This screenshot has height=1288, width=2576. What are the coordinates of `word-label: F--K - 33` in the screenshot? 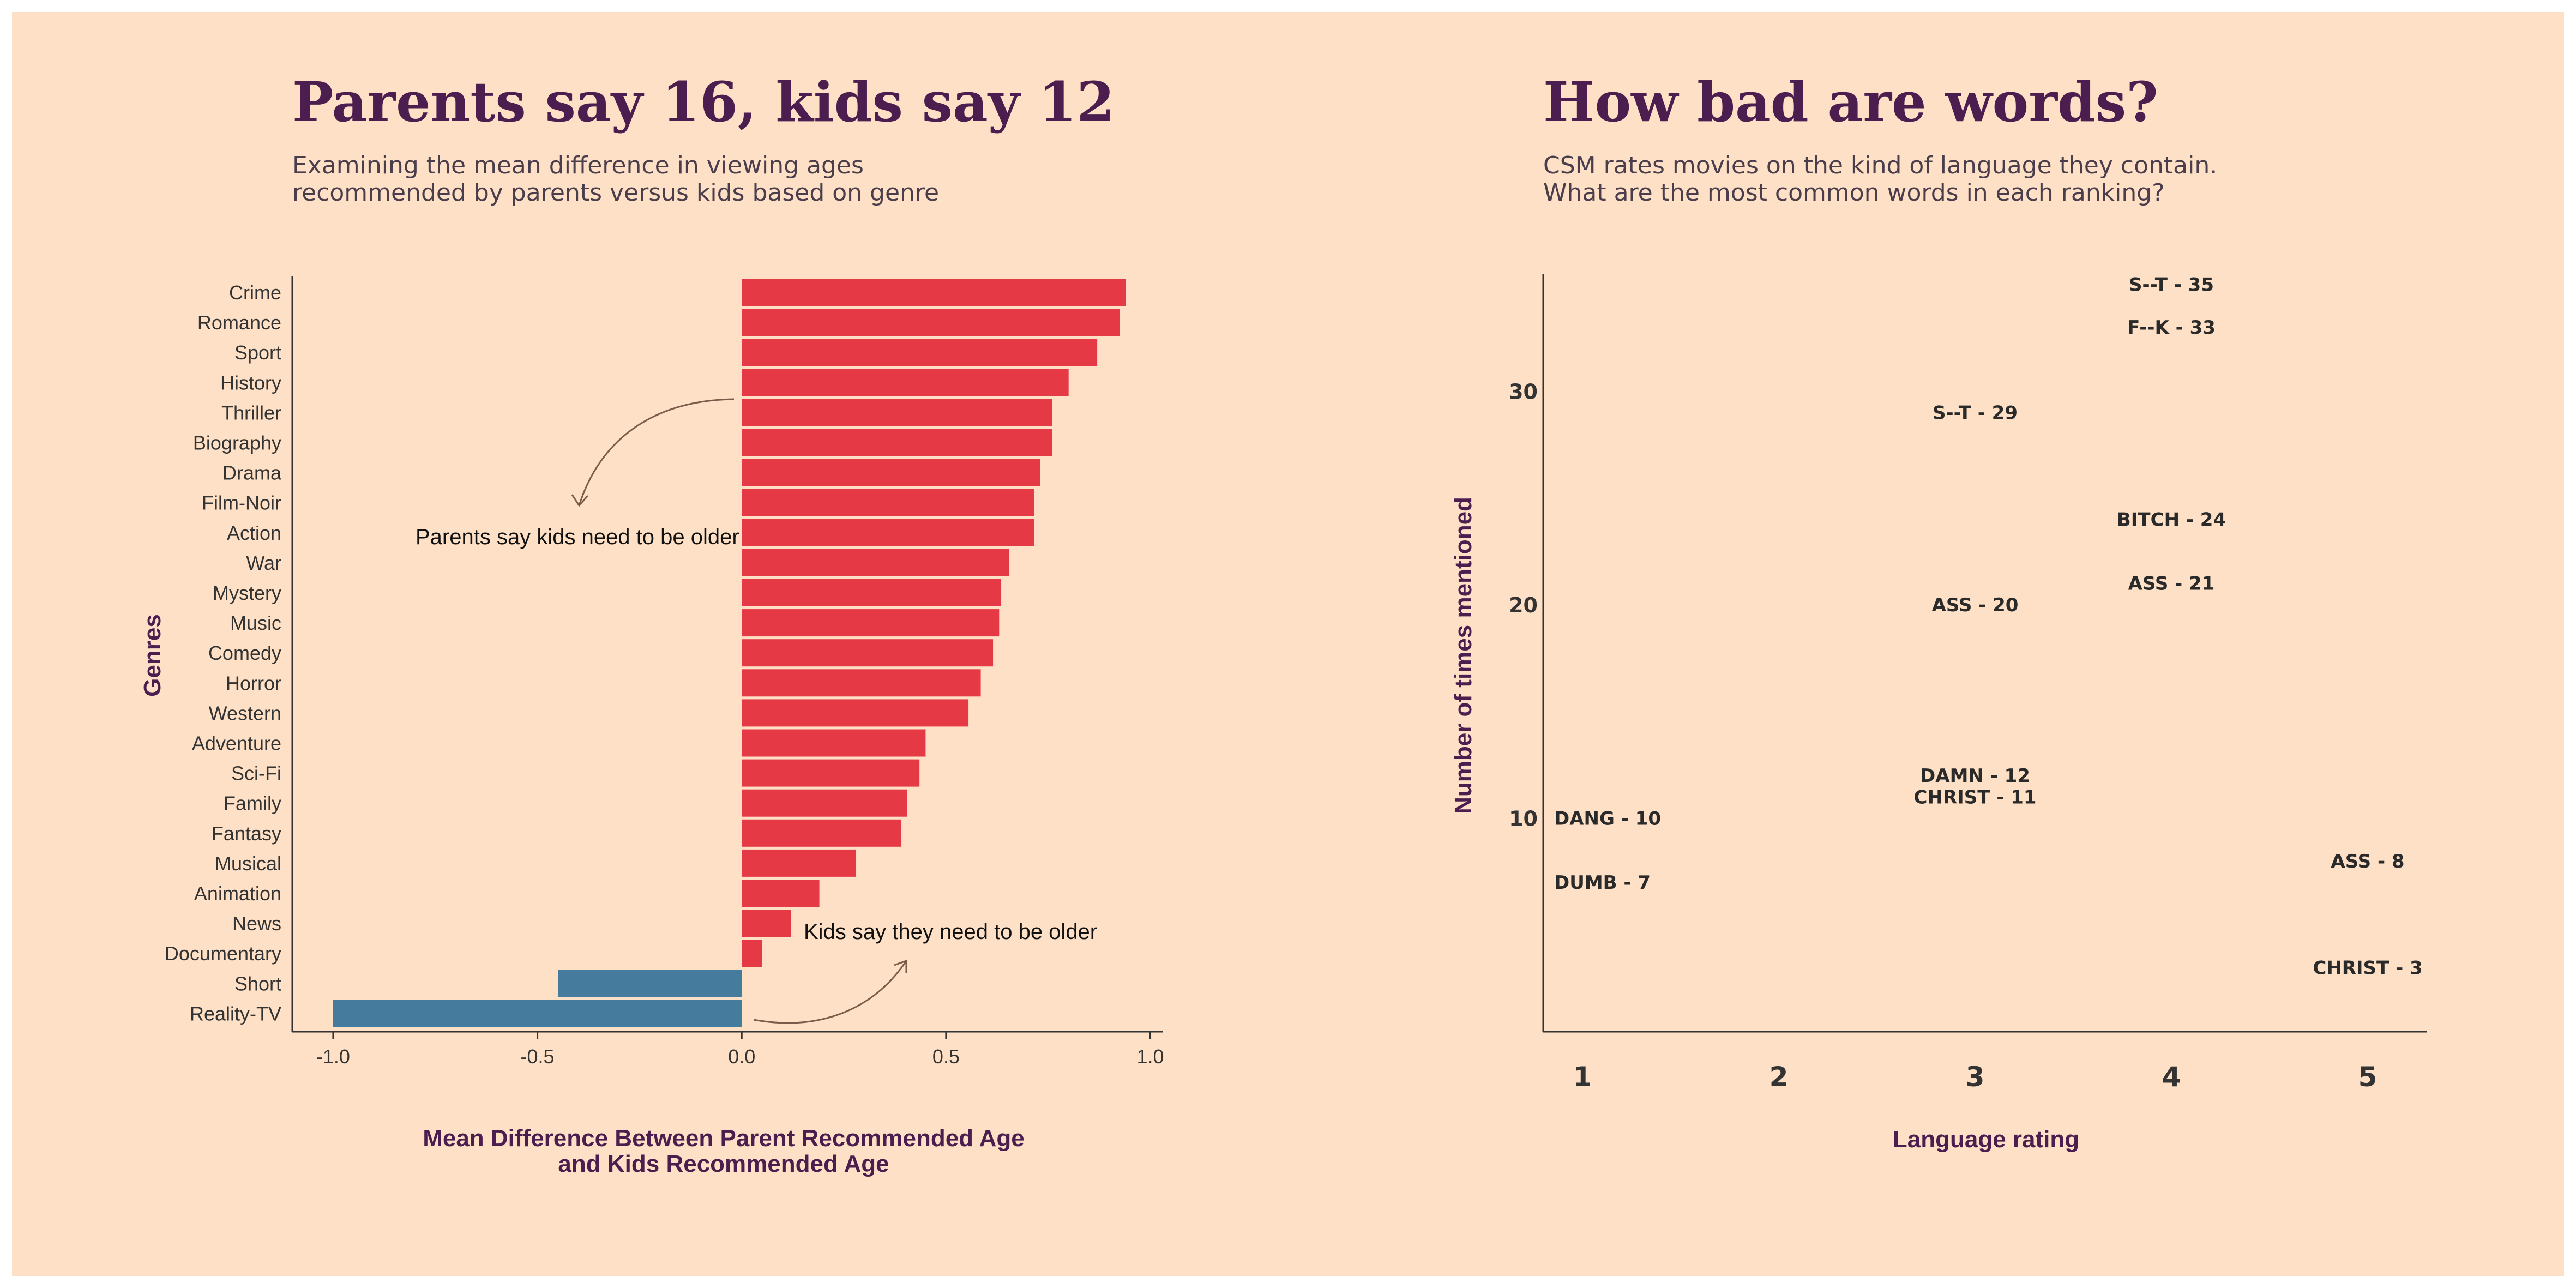 It's located at (2171, 328).